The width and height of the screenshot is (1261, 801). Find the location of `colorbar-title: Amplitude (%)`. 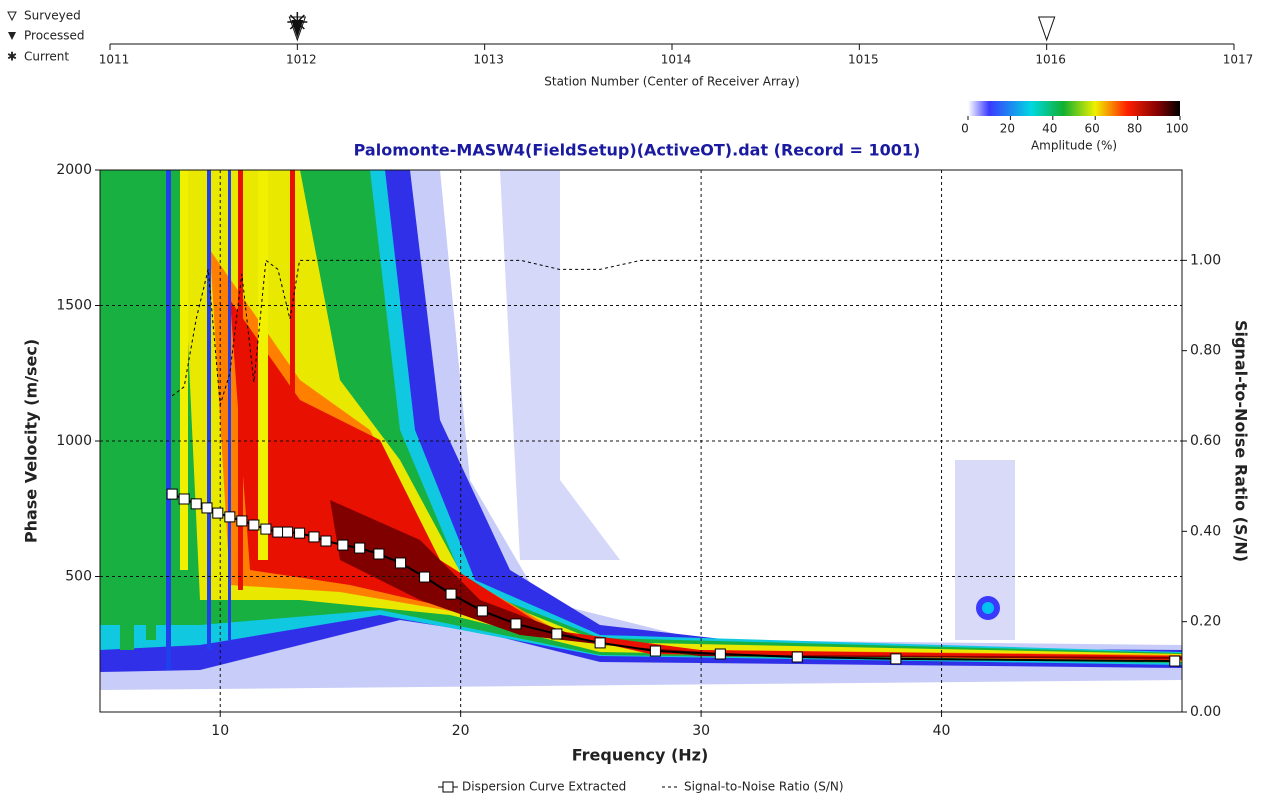

colorbar-title: Amplitude (%) is located at coordinates (1074, 146).